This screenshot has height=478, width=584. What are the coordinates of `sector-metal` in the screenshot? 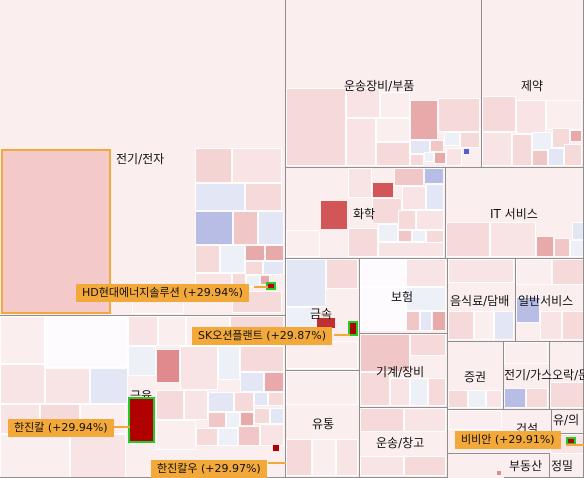 It's located at (323, 315).